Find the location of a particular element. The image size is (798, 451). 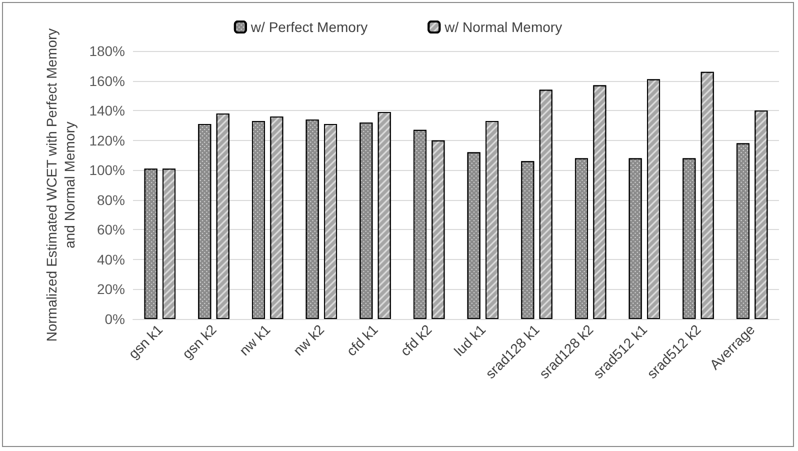

y-tick-label: 180% is located at coordinates (107, 51).